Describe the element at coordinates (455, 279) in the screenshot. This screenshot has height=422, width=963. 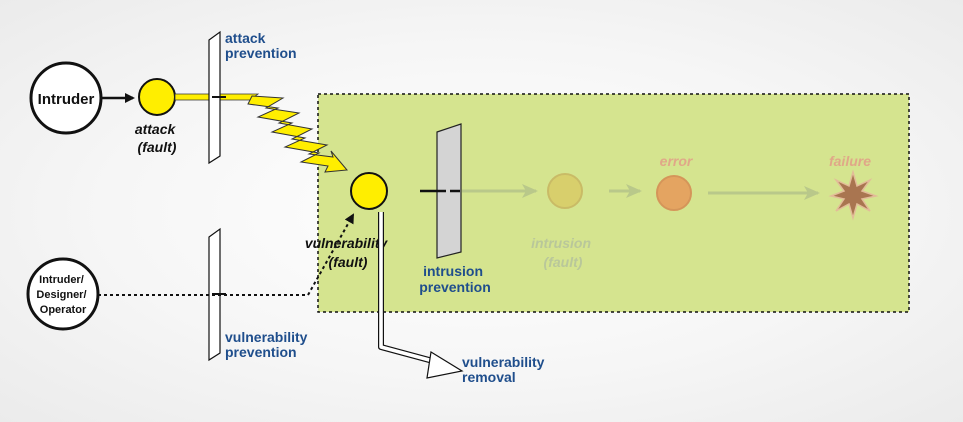
I see `intrusion-prevention-label: intrusion prevention` at that location.